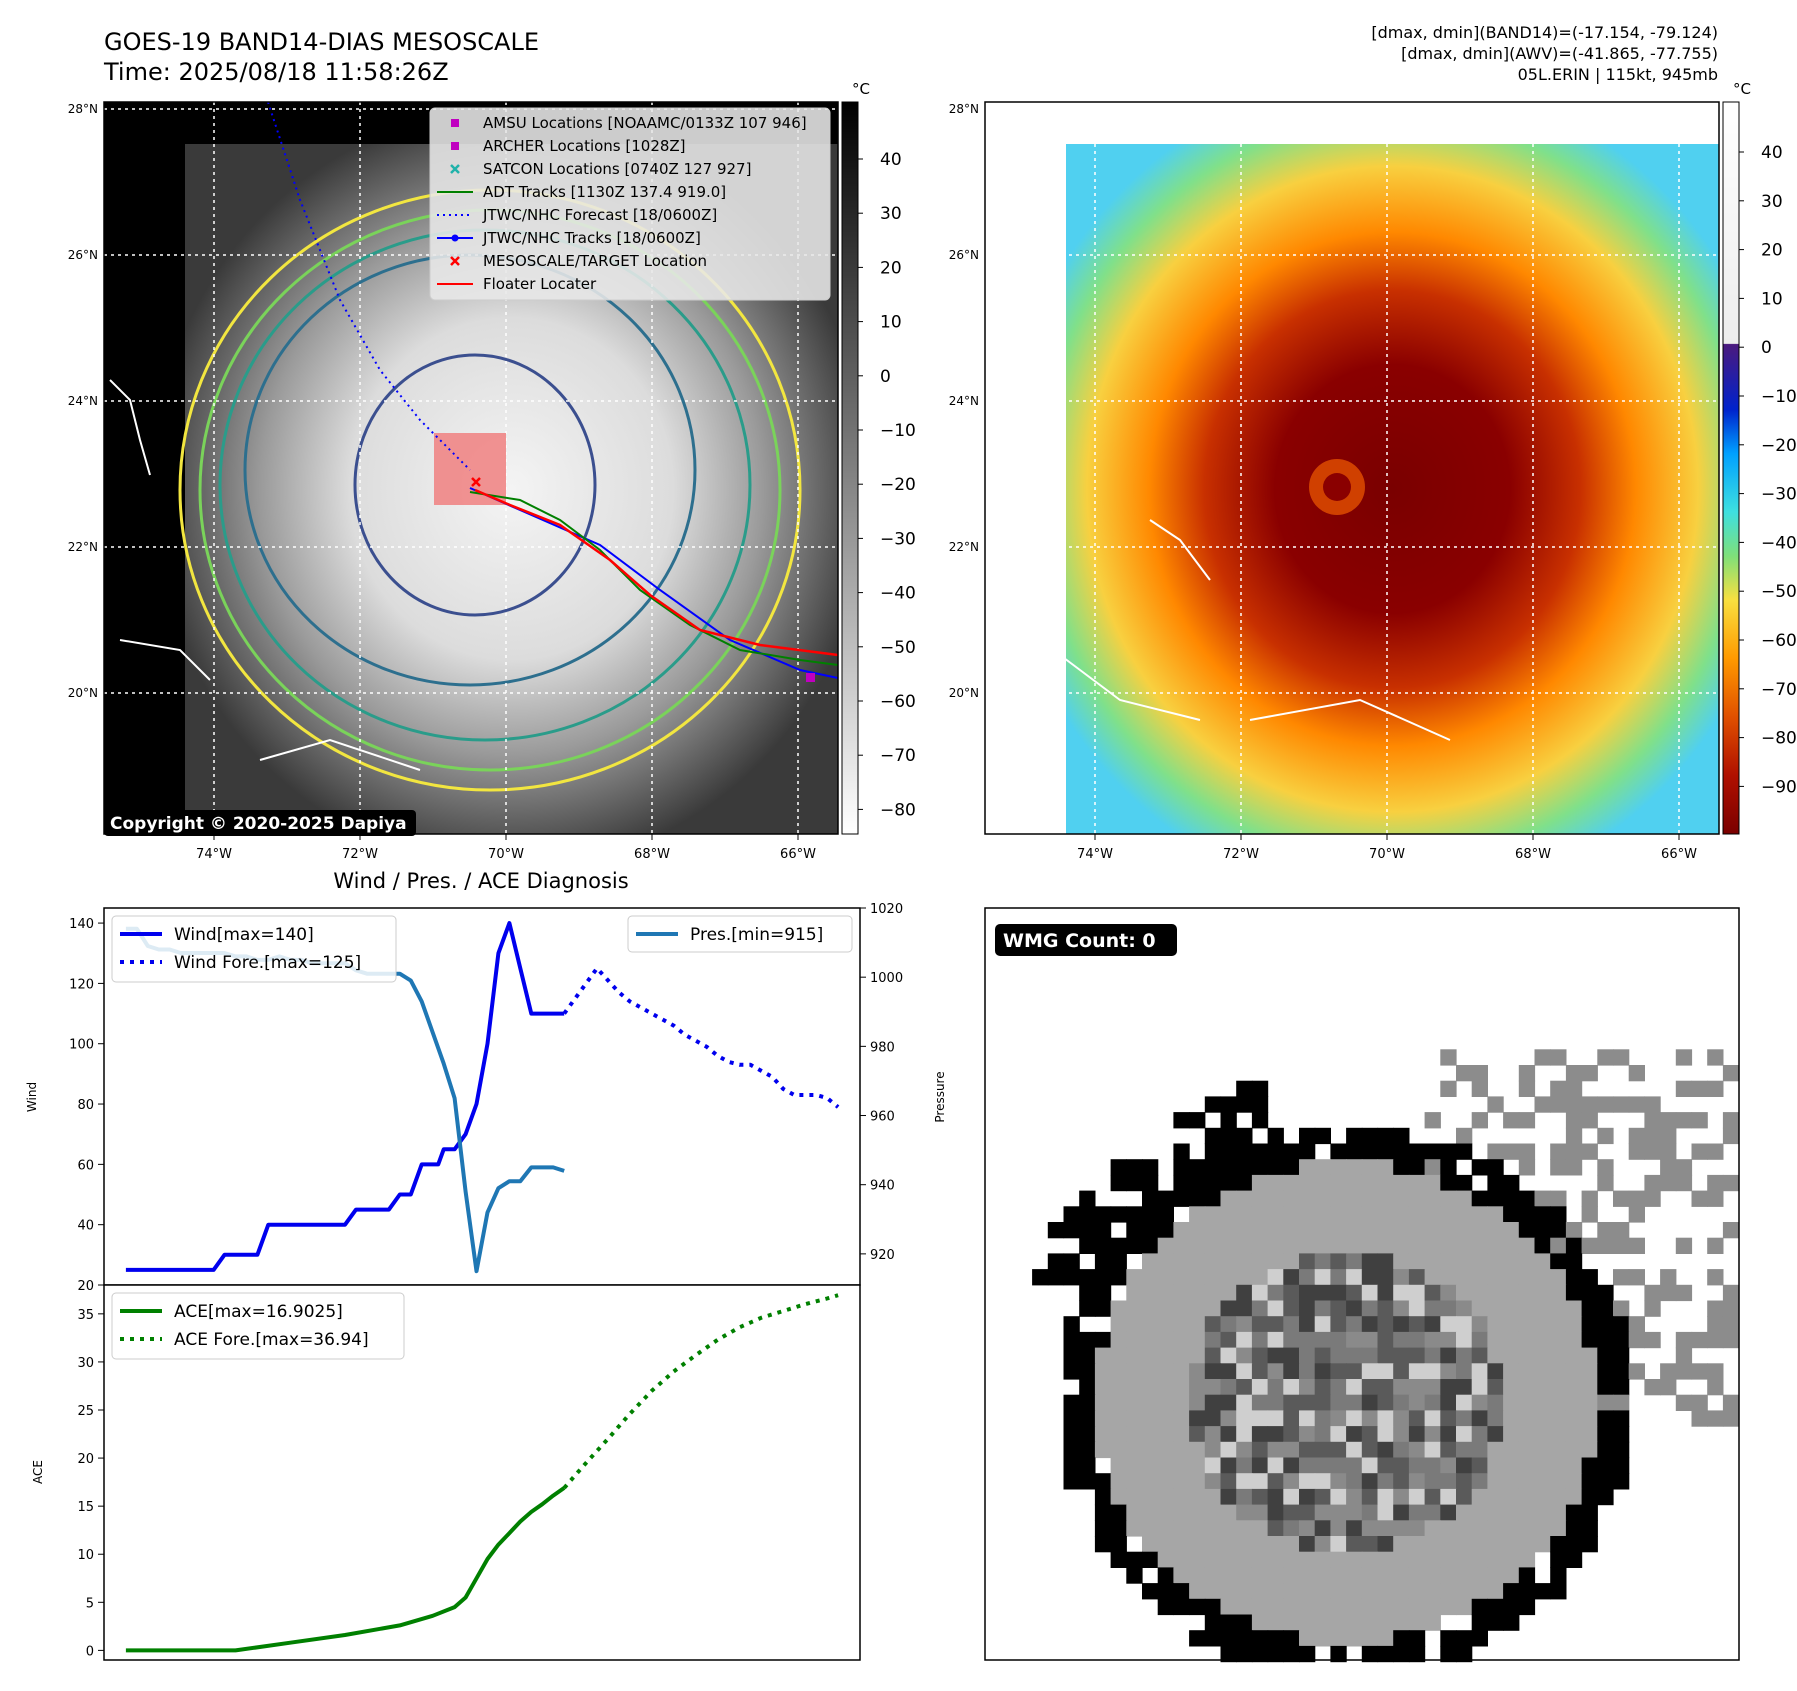 The image size is (1797, 1691). I want to click on map-legend-label: SATCON Locations [0740Z 127 927], so click(617, 169).